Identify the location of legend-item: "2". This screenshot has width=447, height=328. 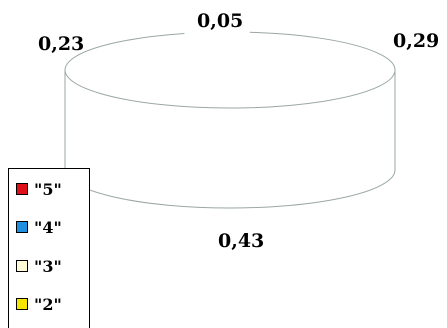
(39, 304).